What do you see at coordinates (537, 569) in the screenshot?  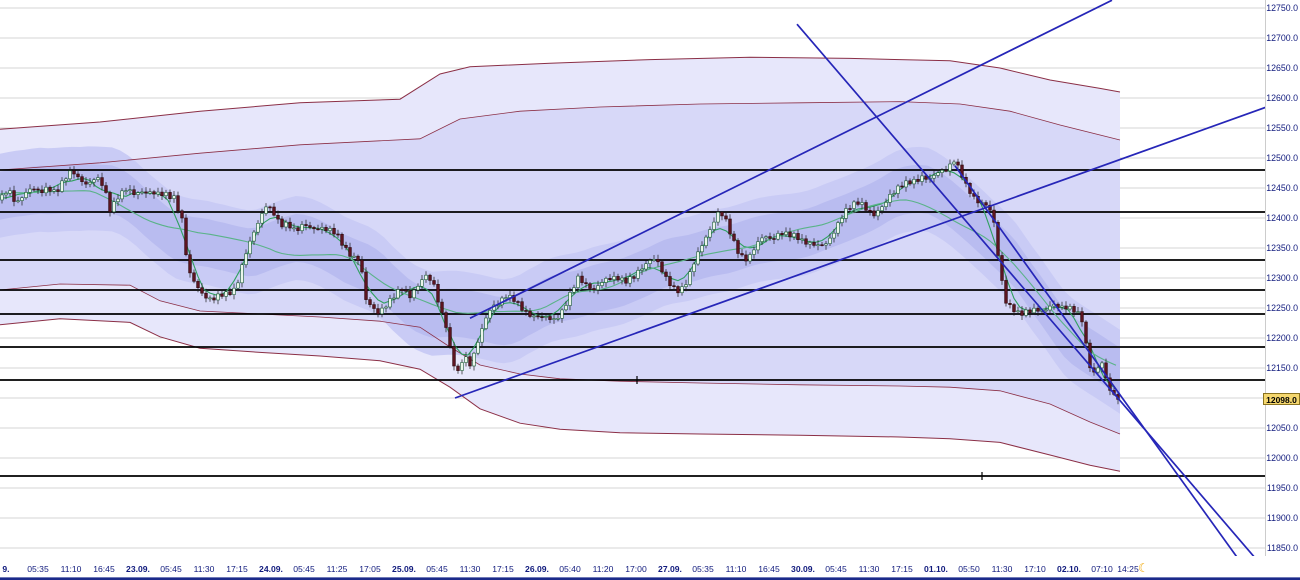 I see `time-axis-label: 26.09.` at bounding box center [537, 569].